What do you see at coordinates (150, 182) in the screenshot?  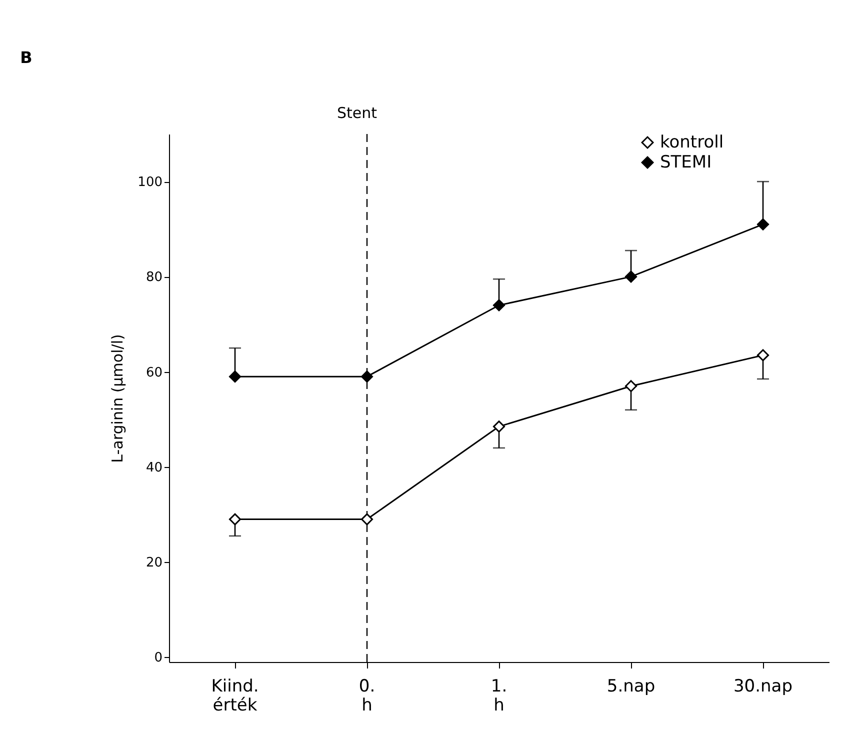 I see `y-tick-label: 100` at bounding box center [150, 182].